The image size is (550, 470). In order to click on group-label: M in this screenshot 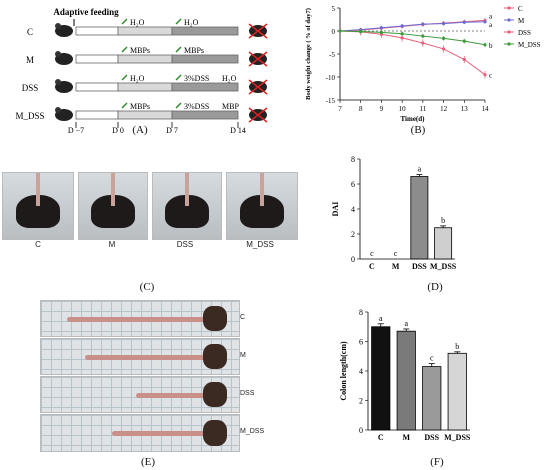, I will do `click(30, 60)`.